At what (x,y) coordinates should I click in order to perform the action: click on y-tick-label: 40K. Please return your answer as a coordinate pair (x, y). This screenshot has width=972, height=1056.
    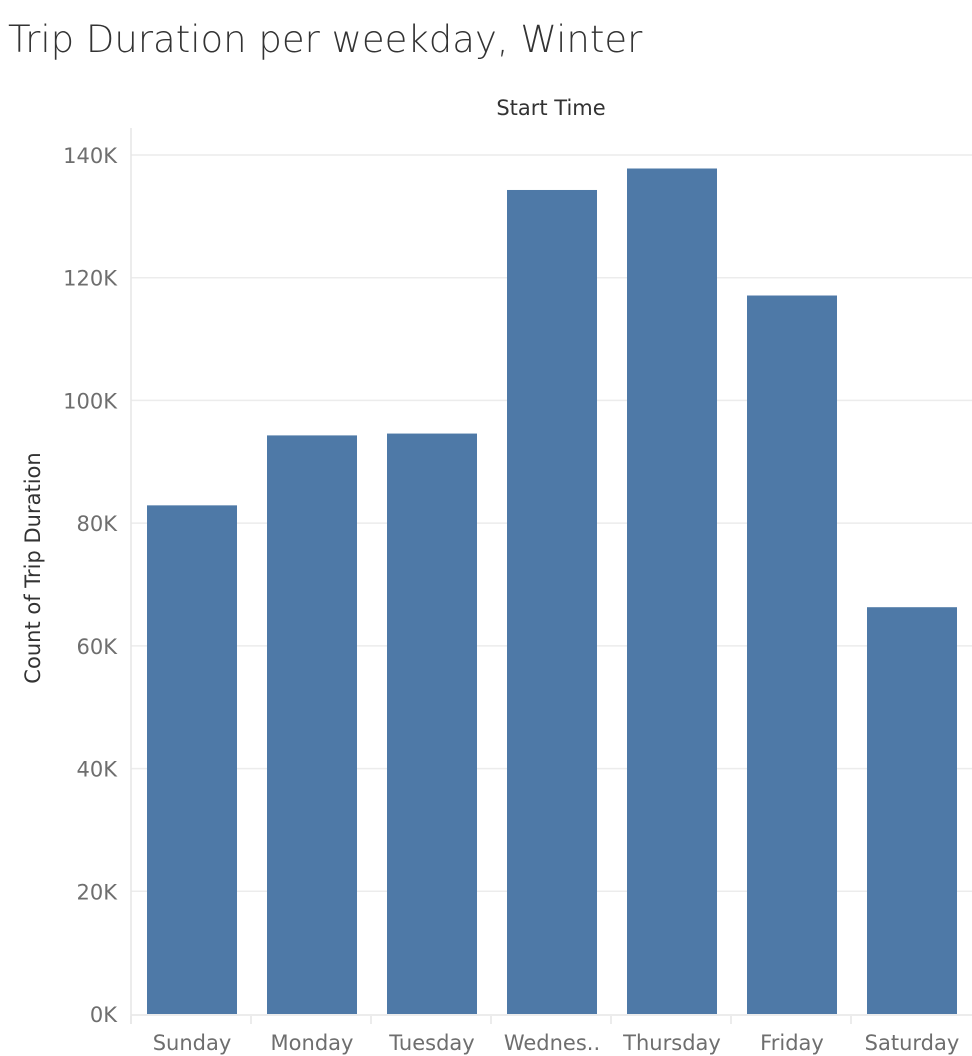
    Looking at the image, I should click on (98, 770).